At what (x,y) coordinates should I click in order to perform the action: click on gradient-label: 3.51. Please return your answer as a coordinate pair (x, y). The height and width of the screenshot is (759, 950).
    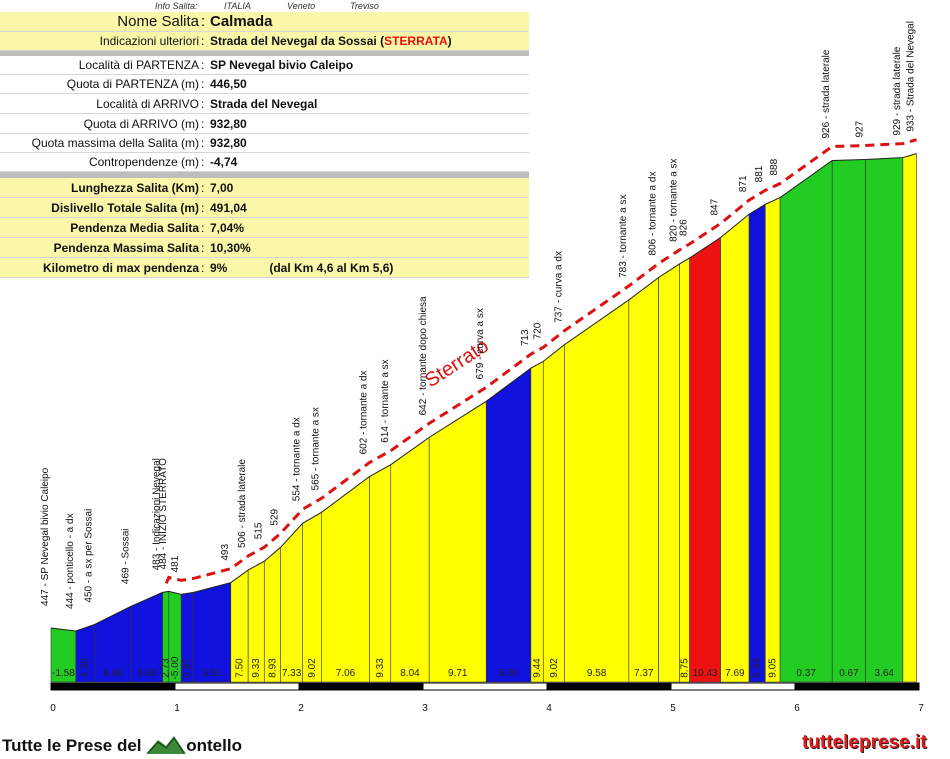
    Looking at the image, I should click on (212, 673).